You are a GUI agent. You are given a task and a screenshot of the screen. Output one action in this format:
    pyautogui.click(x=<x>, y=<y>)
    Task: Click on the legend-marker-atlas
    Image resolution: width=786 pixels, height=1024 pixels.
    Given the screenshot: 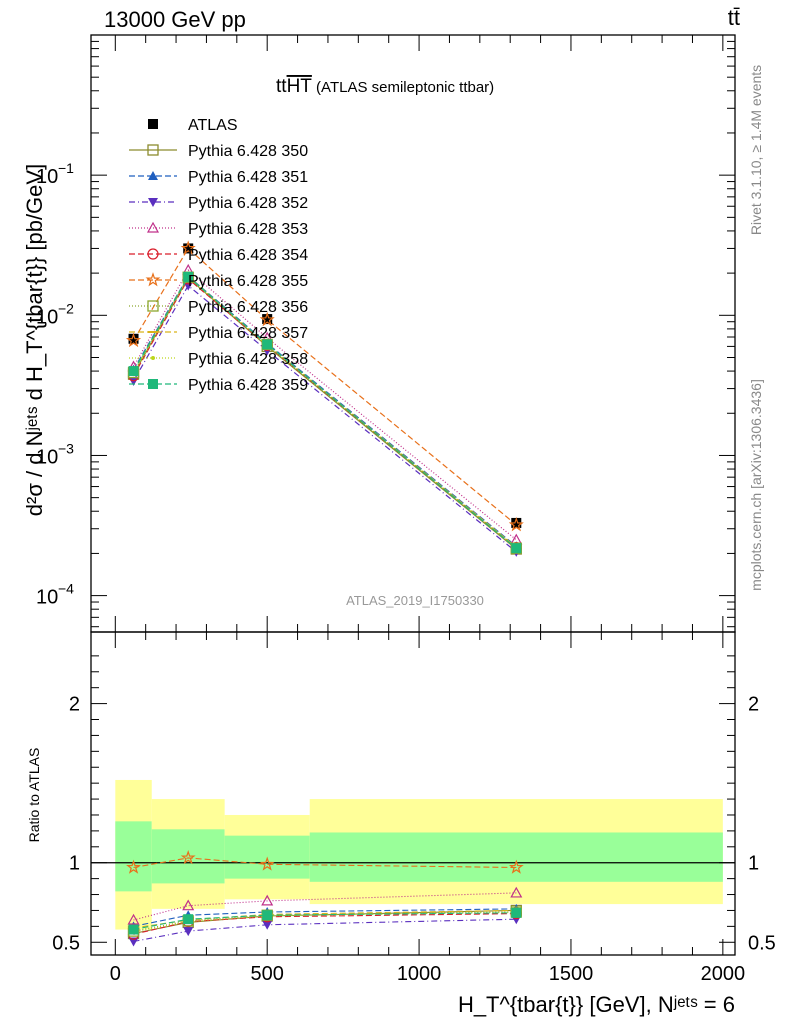 What is the action you would take?
    pyautogui.click(x=153, y=124)
    